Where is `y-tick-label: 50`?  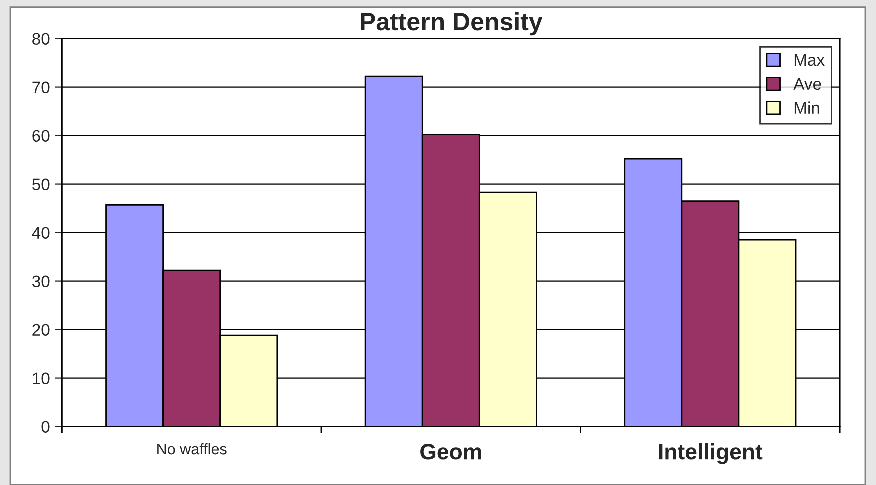 y-tick-label: 50 is located at coordinates (41, 184).